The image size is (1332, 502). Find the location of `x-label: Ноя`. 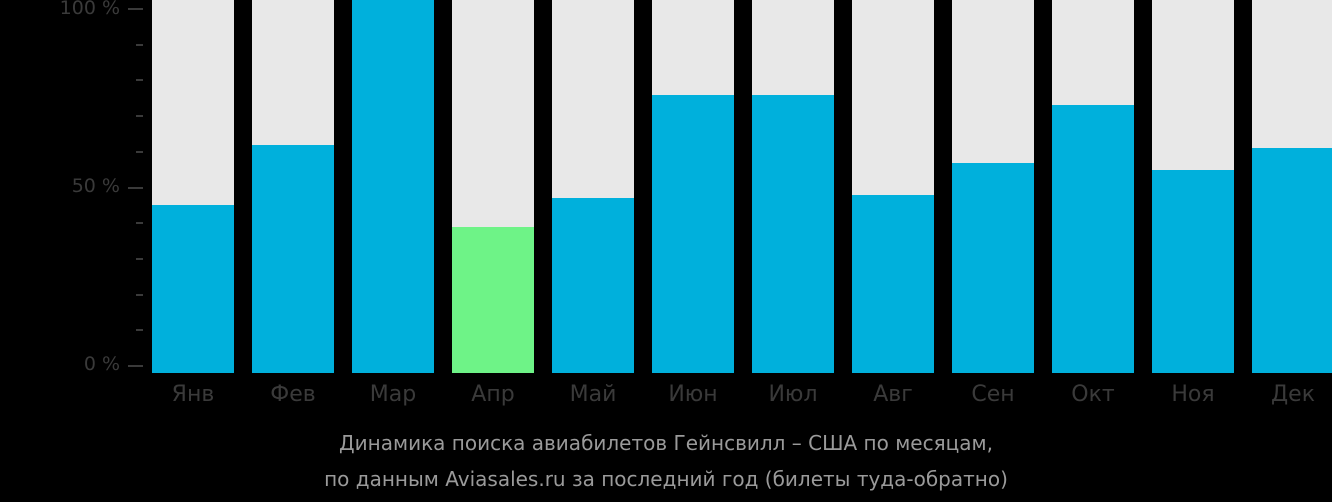

x-label: Ноя is located at coordinates (1193, 394).